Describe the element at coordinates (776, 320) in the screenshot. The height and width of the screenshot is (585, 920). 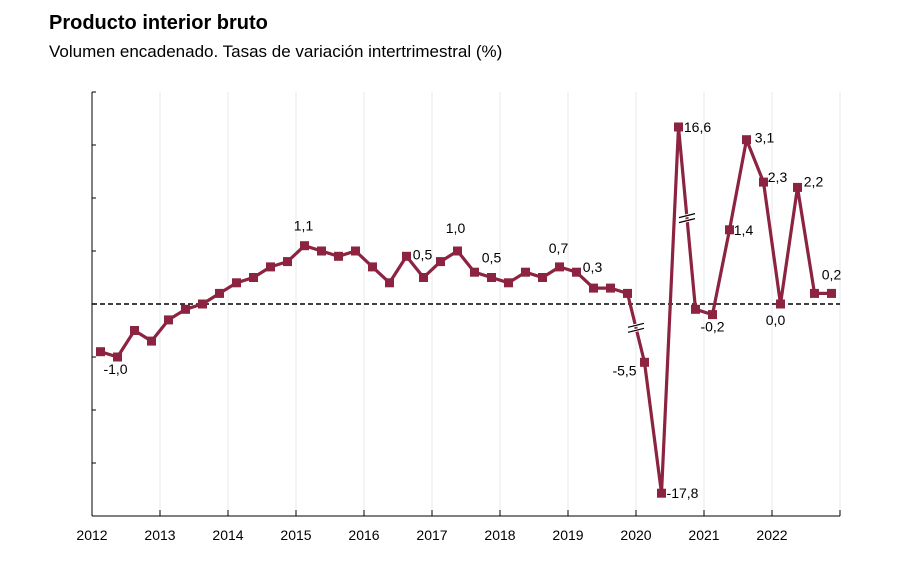
I see `data-label: 0,0` at that location.